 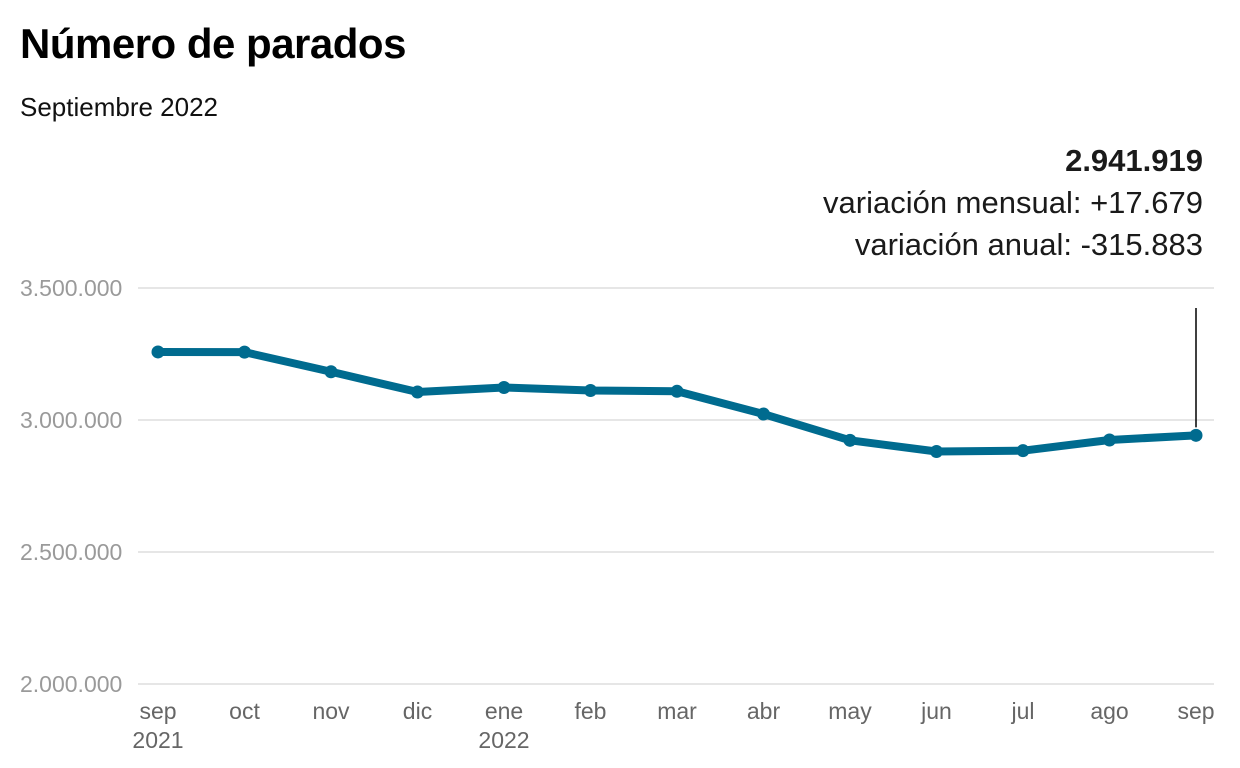 I want to click on x-tick-label: oct, so click(x=244, y=711).